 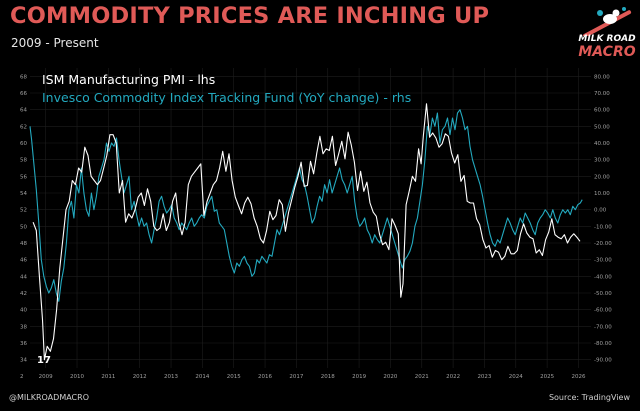 I want to click on left-axis-tick: 60, so click(x=23, y=144).